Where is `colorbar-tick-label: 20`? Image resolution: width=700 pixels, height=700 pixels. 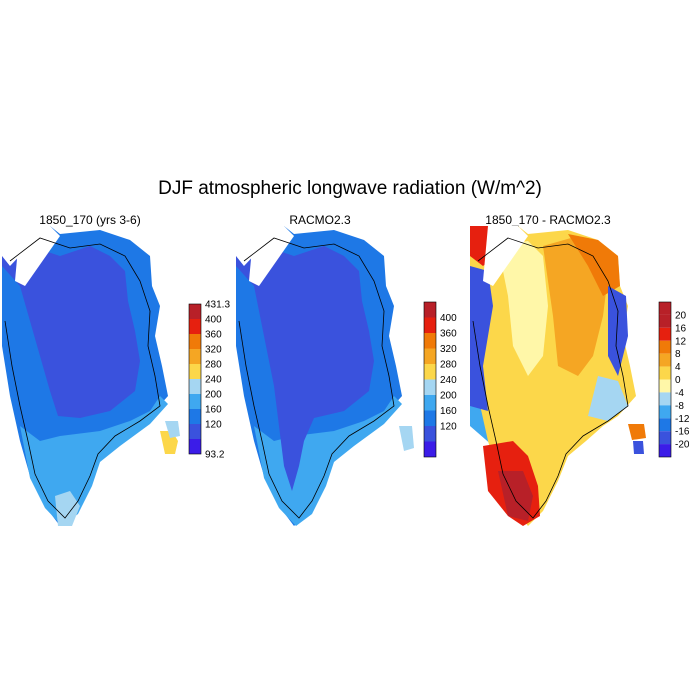
colorbar-tick-label: 20 is located at coordinates (681, 315).